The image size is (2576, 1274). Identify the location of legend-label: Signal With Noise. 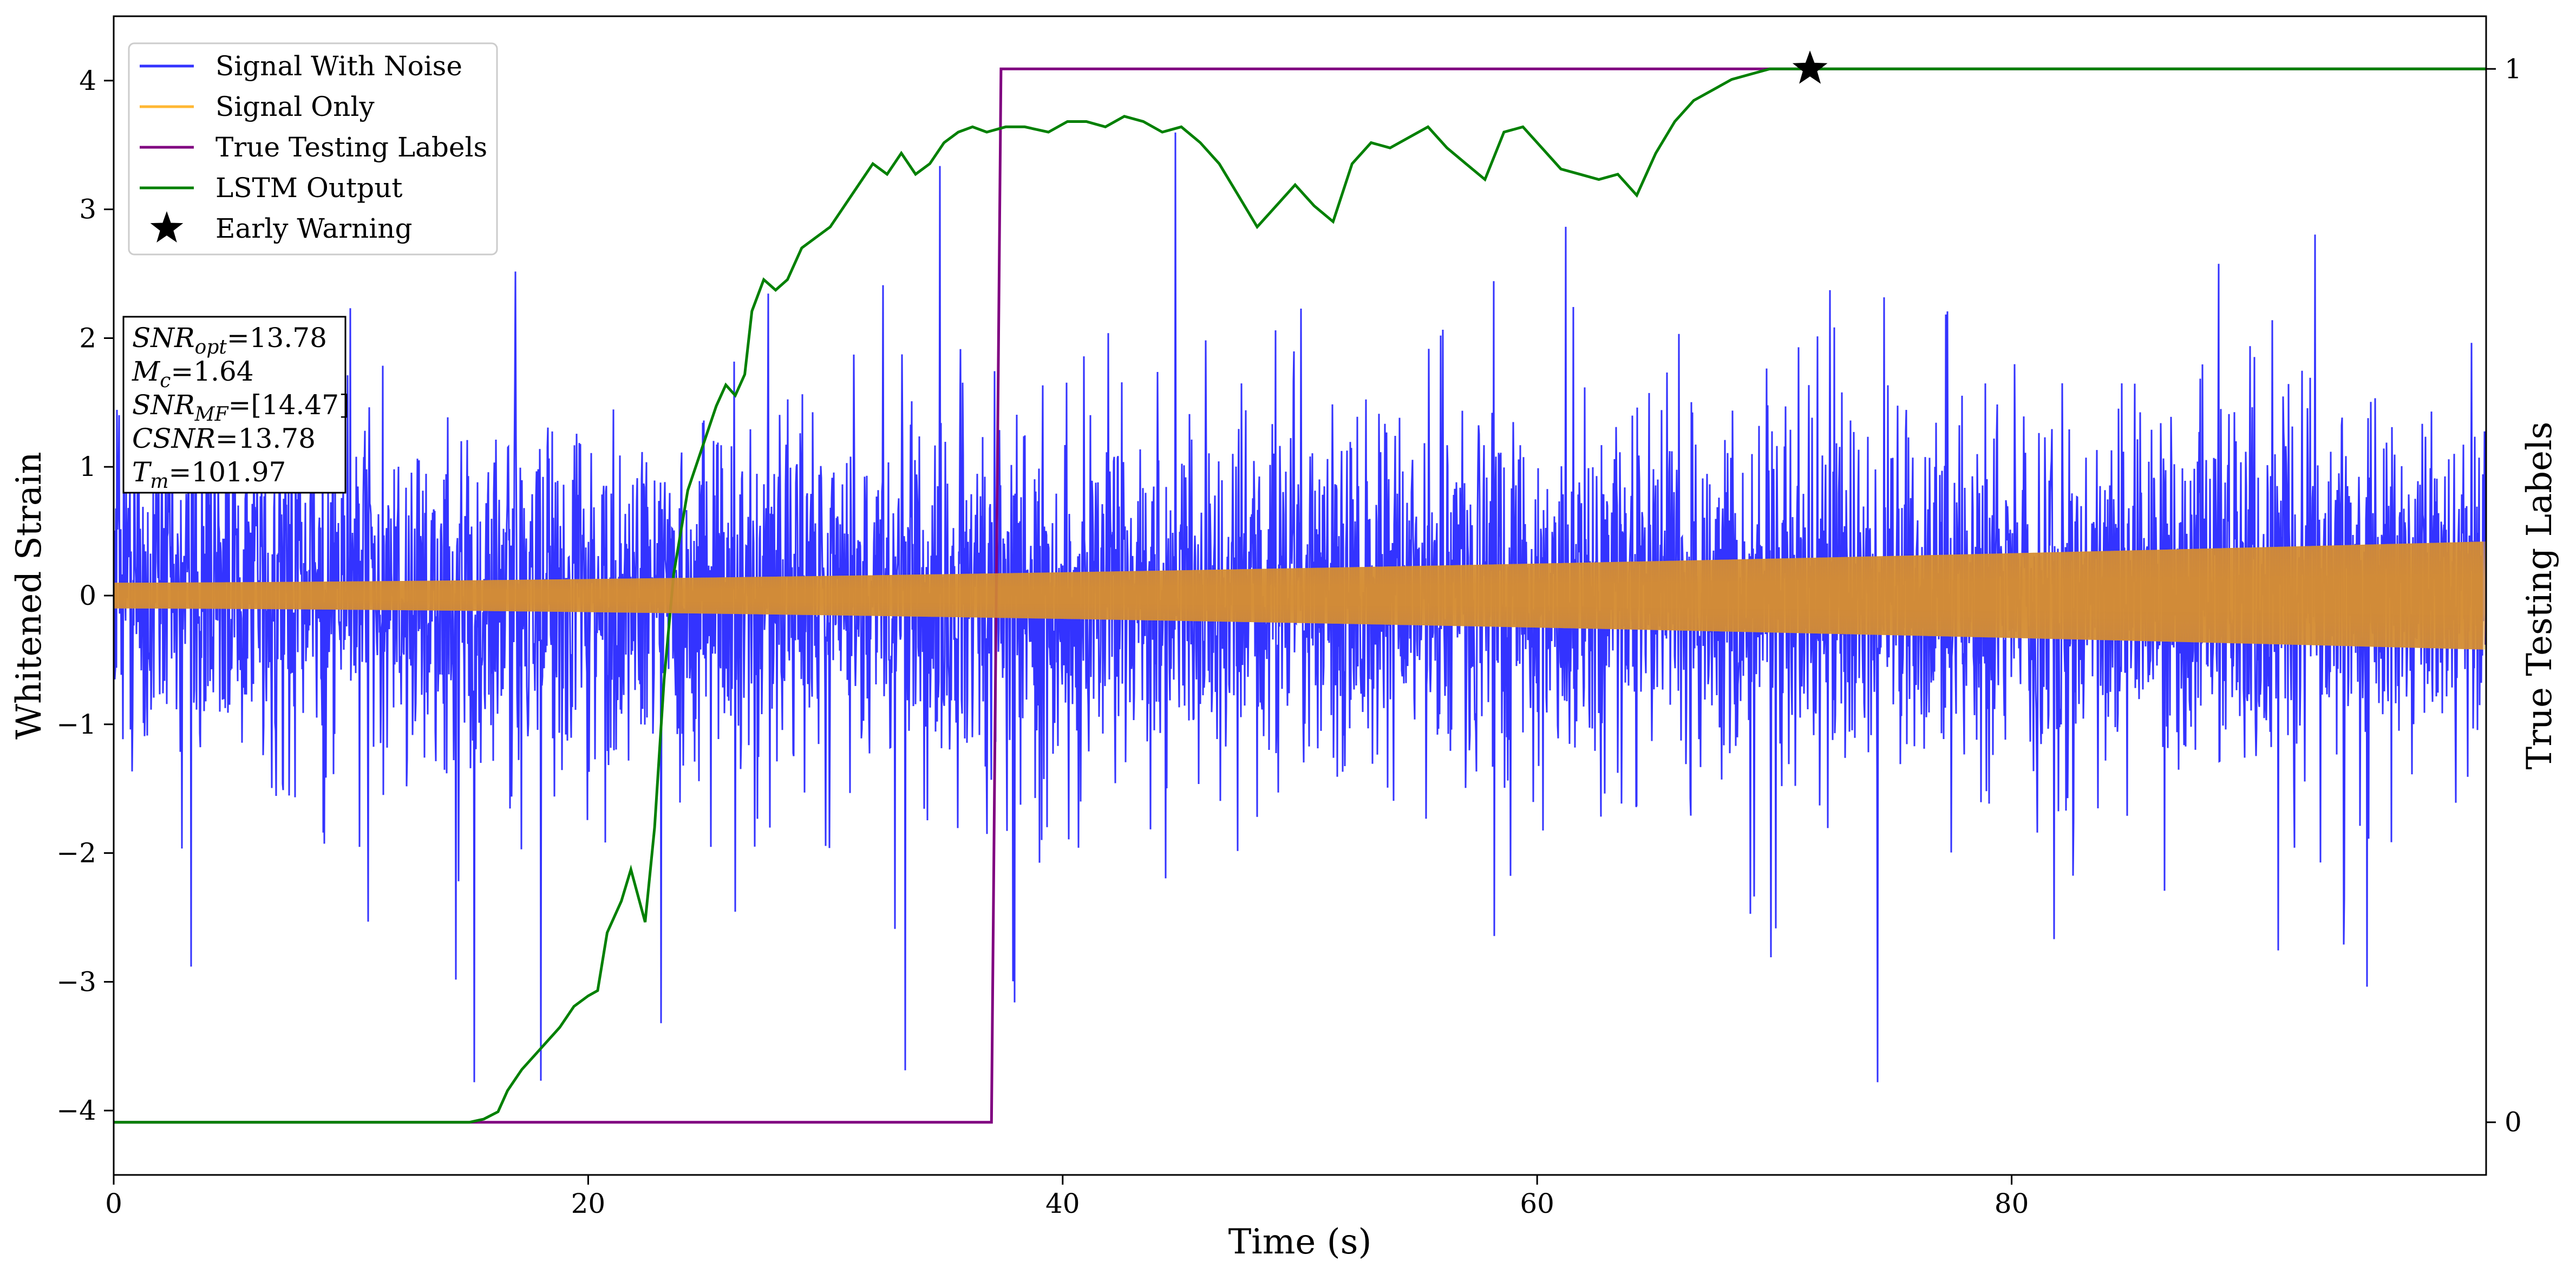
(338, 66).